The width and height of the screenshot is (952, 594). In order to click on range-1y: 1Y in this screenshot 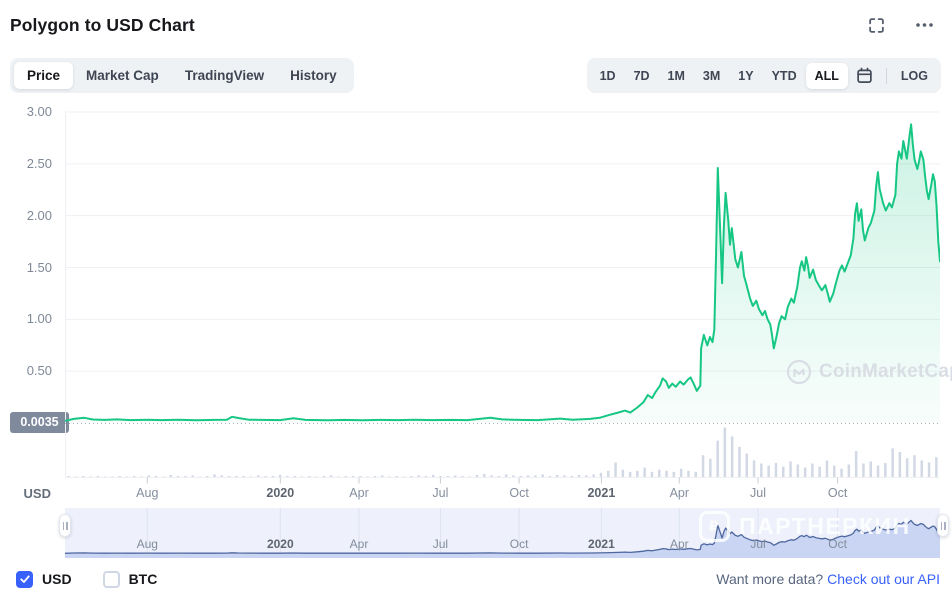, I will do `click(745, 76)`.